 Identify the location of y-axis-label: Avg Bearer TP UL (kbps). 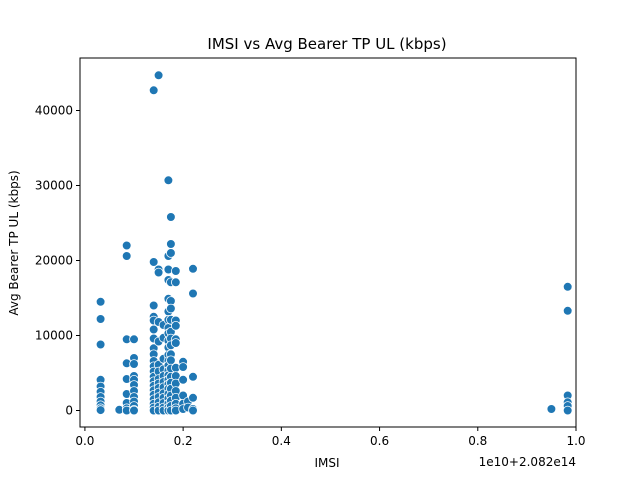
(14, 242).